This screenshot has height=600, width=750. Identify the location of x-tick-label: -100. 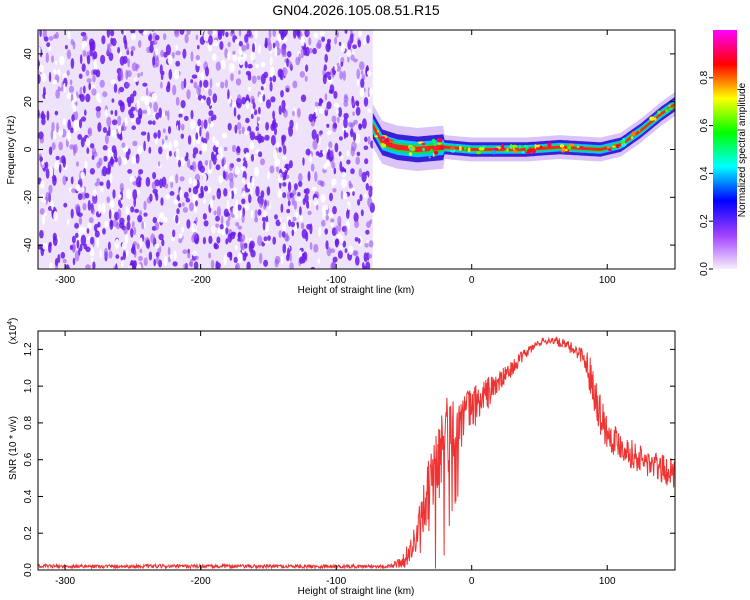
(336, 280).